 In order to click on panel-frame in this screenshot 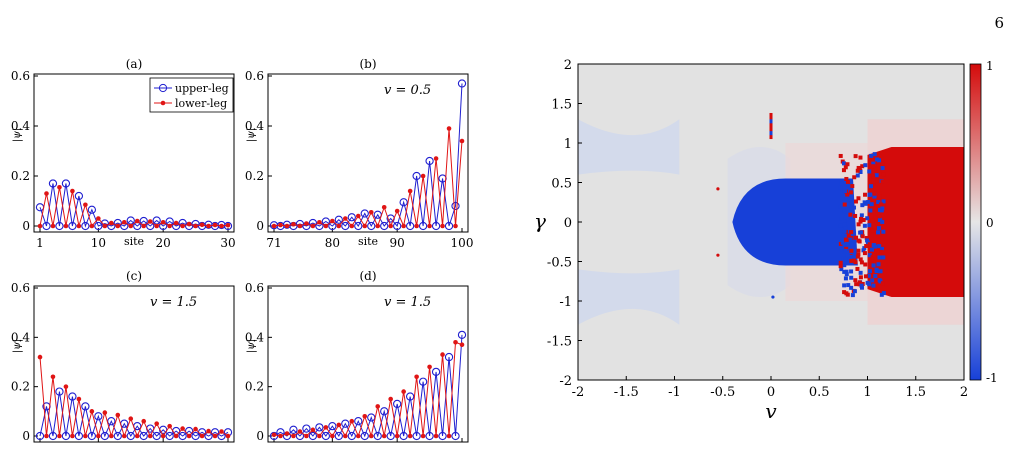, I will do `click(134, 153)`.